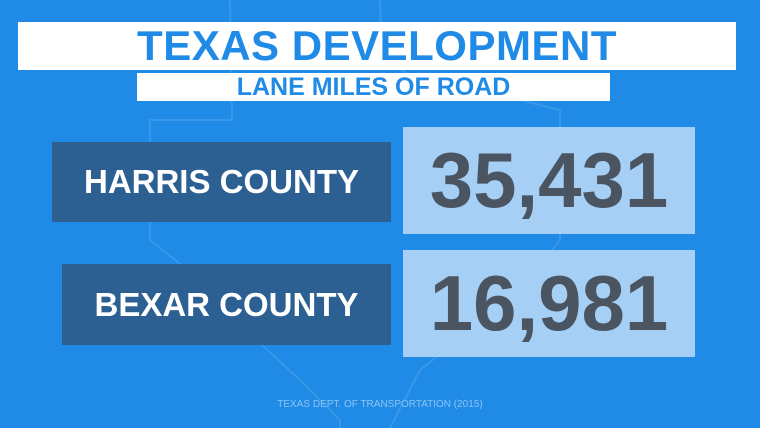 The image size is (760, 428). Describe the element at coordinates (377, 46) in the screenshot. I see `title: TEXAS DEVELOPMENT` at that location.